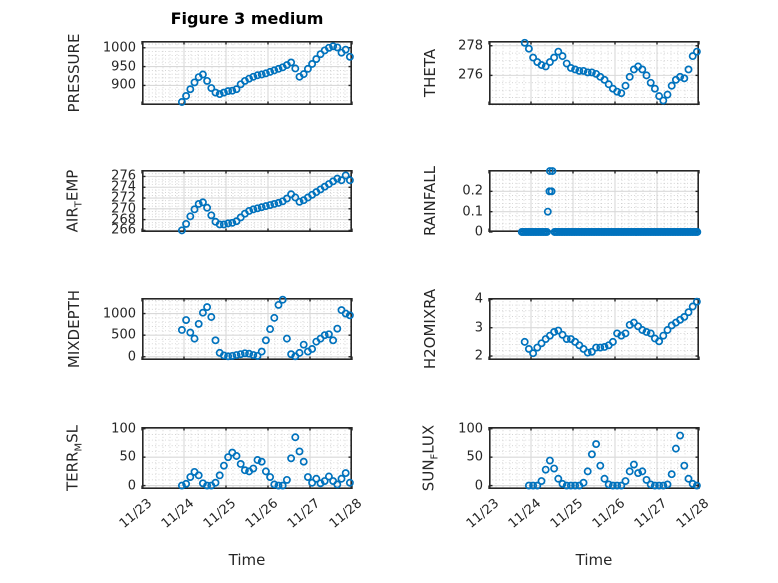  I want to click on subplot-sun-flux-ylabel: SUNFLUX, so click(430, 458).